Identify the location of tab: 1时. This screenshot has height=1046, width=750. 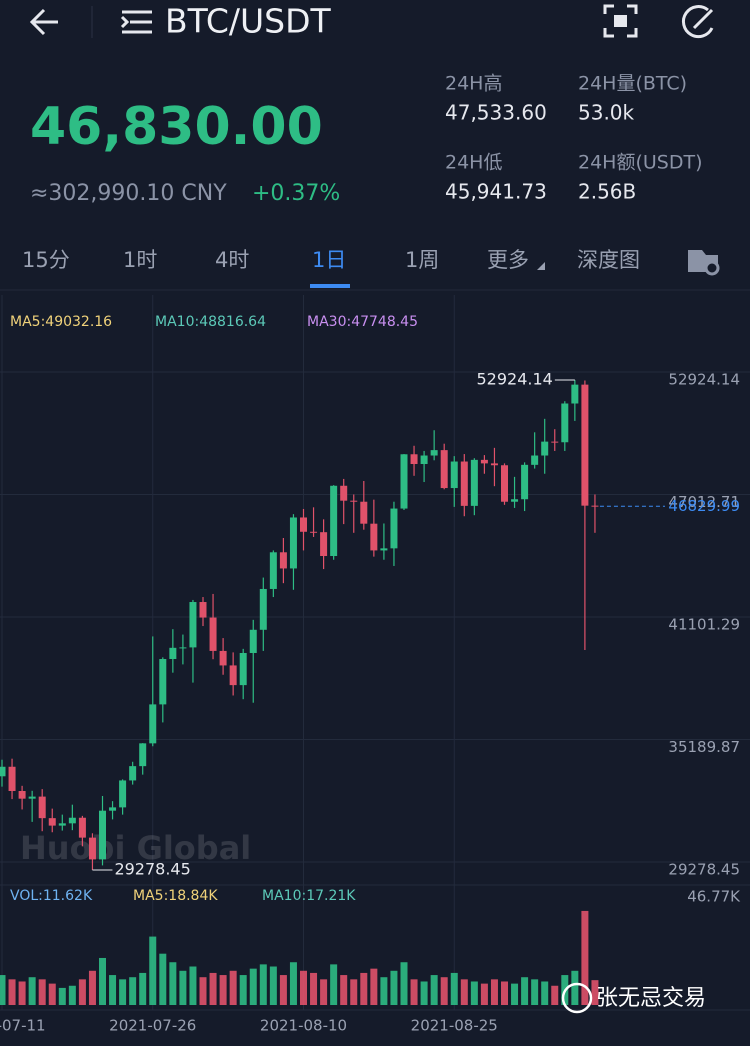
(140, 260).